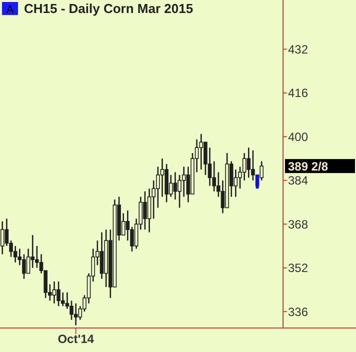  Describe the element at coordinates (109, 8) in the screenshot. I see `chart-title: CH15 - Daily Corn Mar 2015` at that location.